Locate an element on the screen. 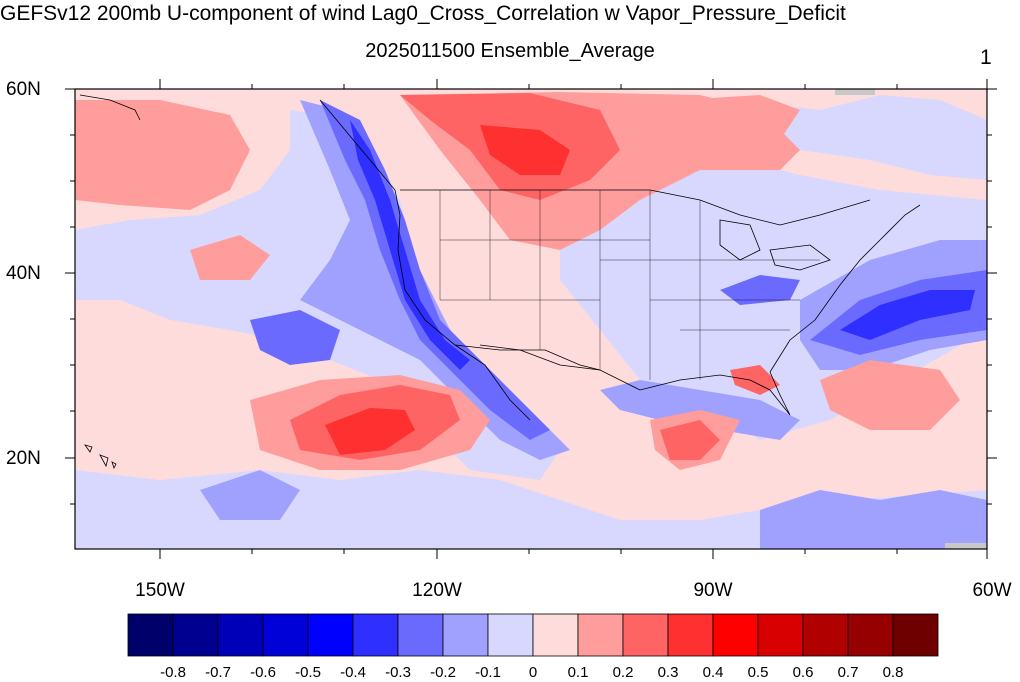 This screenshot has width=1020, height=682. field-weak-negative-pacific is located at coordinates (250, 495).